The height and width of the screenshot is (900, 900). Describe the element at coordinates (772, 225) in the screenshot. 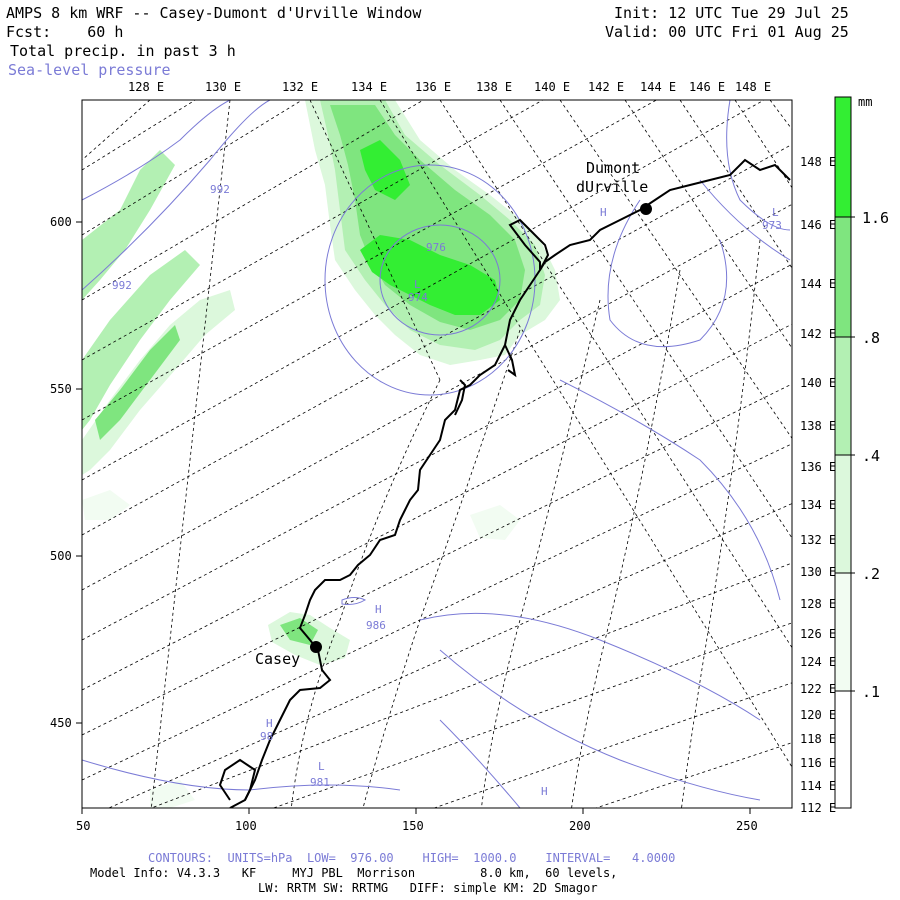

I see `pressure-label: 973` at that location.